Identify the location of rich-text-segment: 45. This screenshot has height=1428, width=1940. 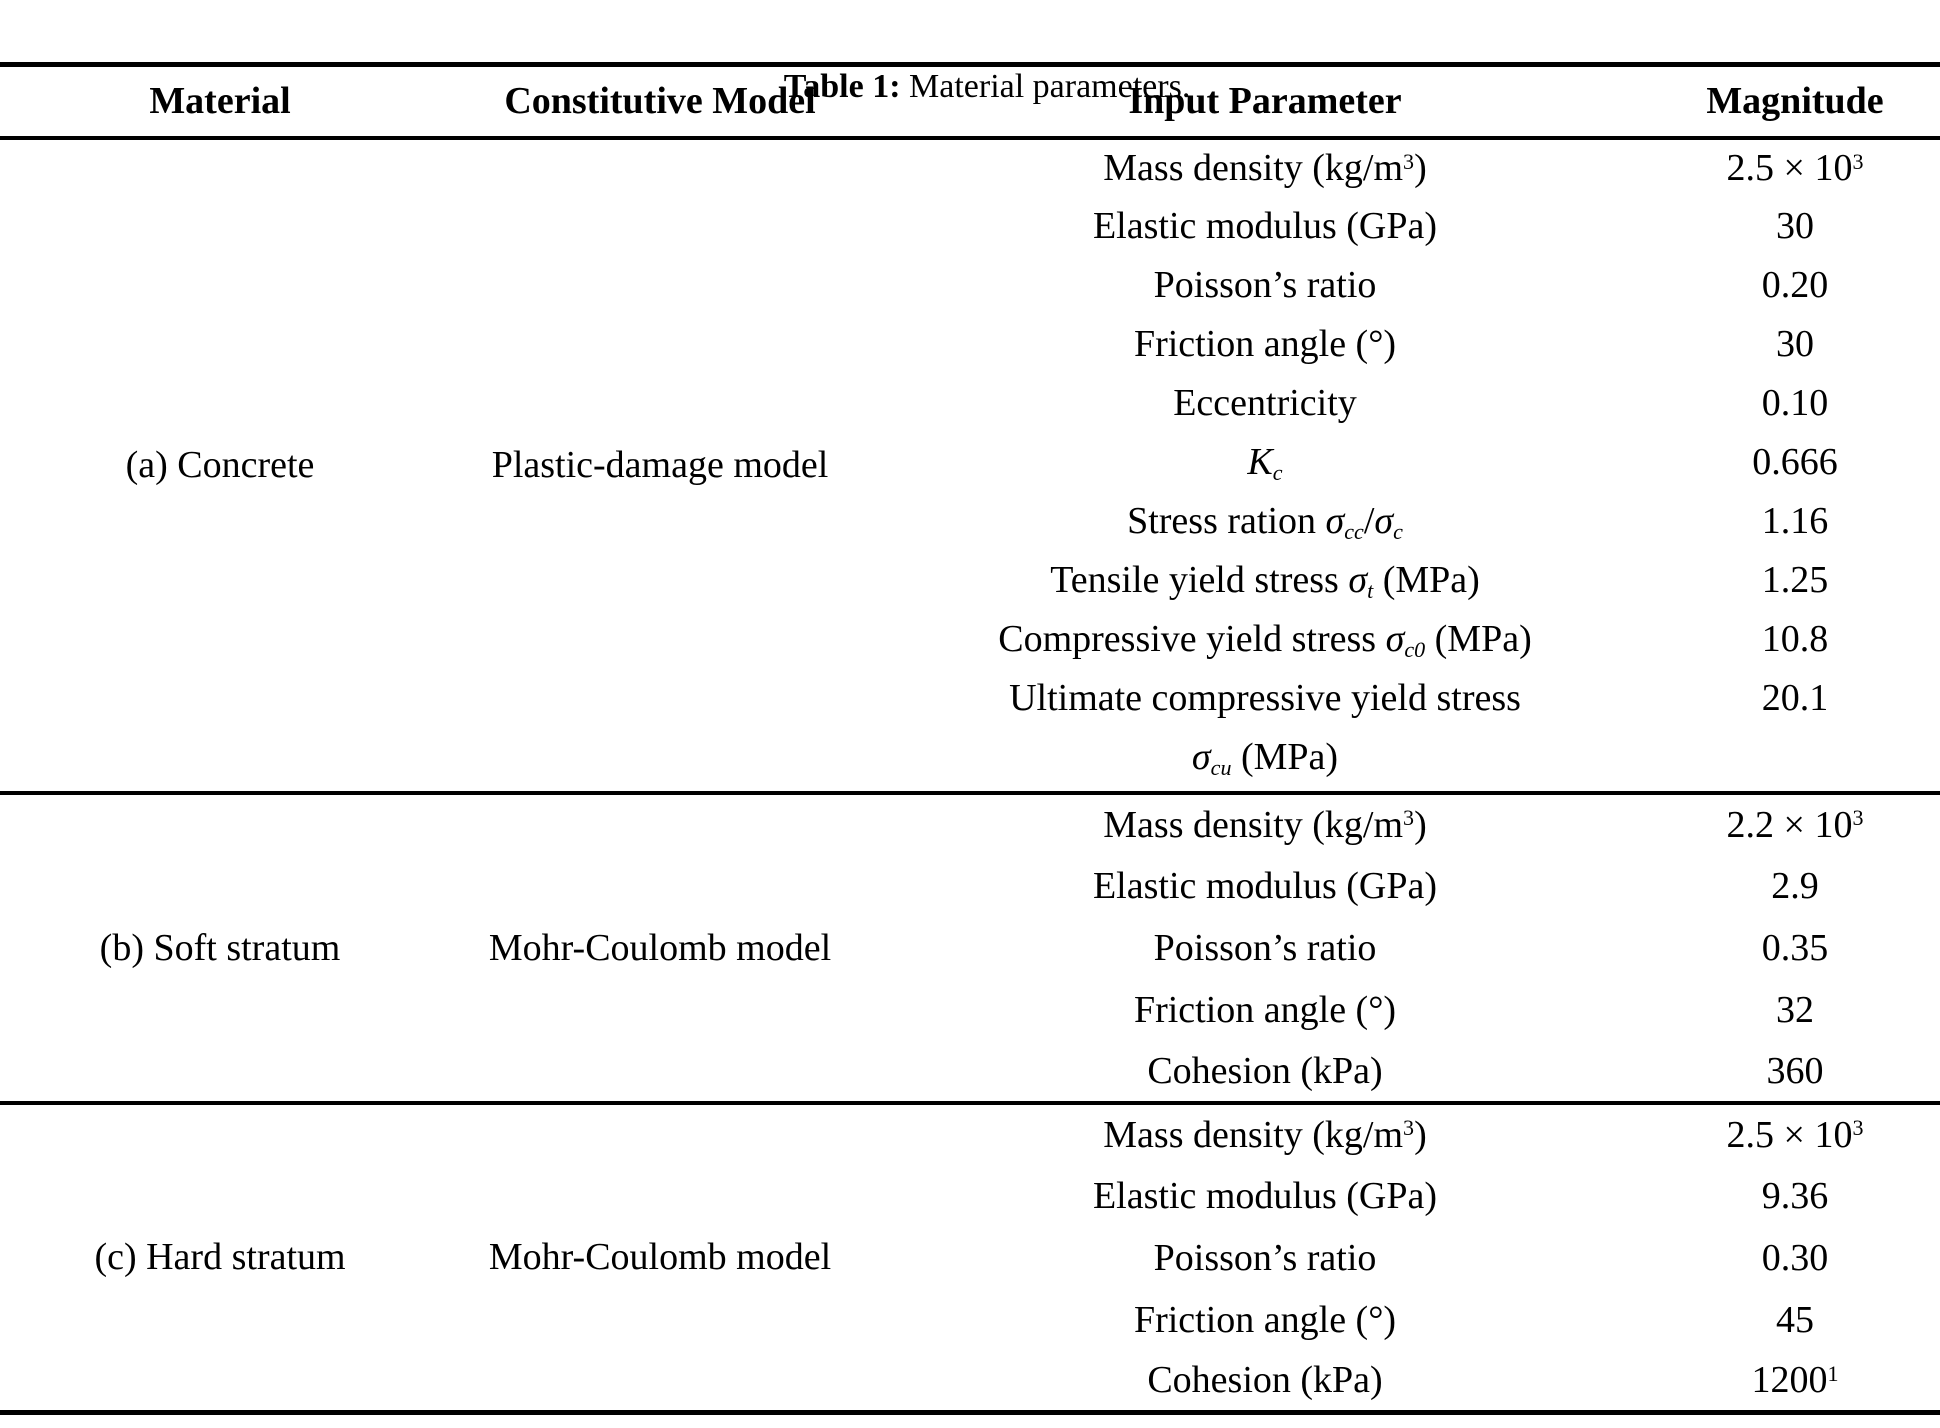
(1795, 1319).